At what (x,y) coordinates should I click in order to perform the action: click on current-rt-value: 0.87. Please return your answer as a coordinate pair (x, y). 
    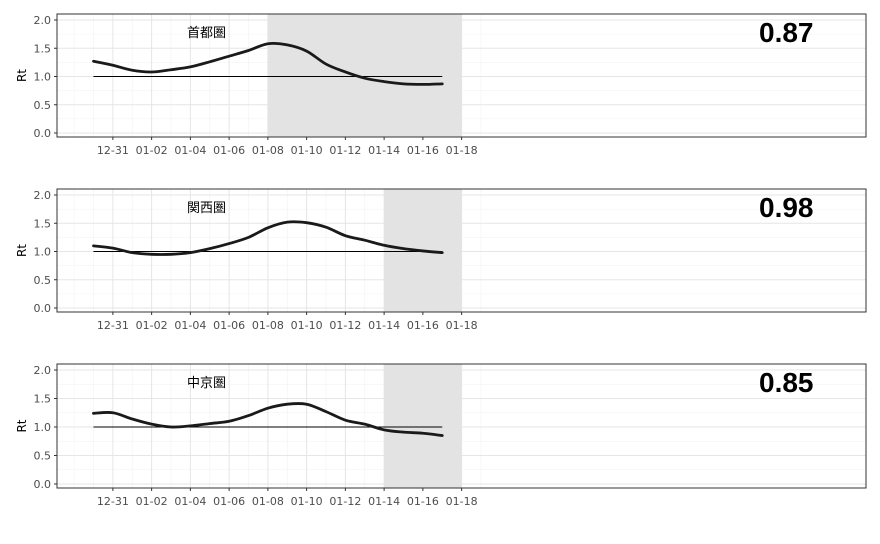
    Looking at the image, I should click on (786, 32).